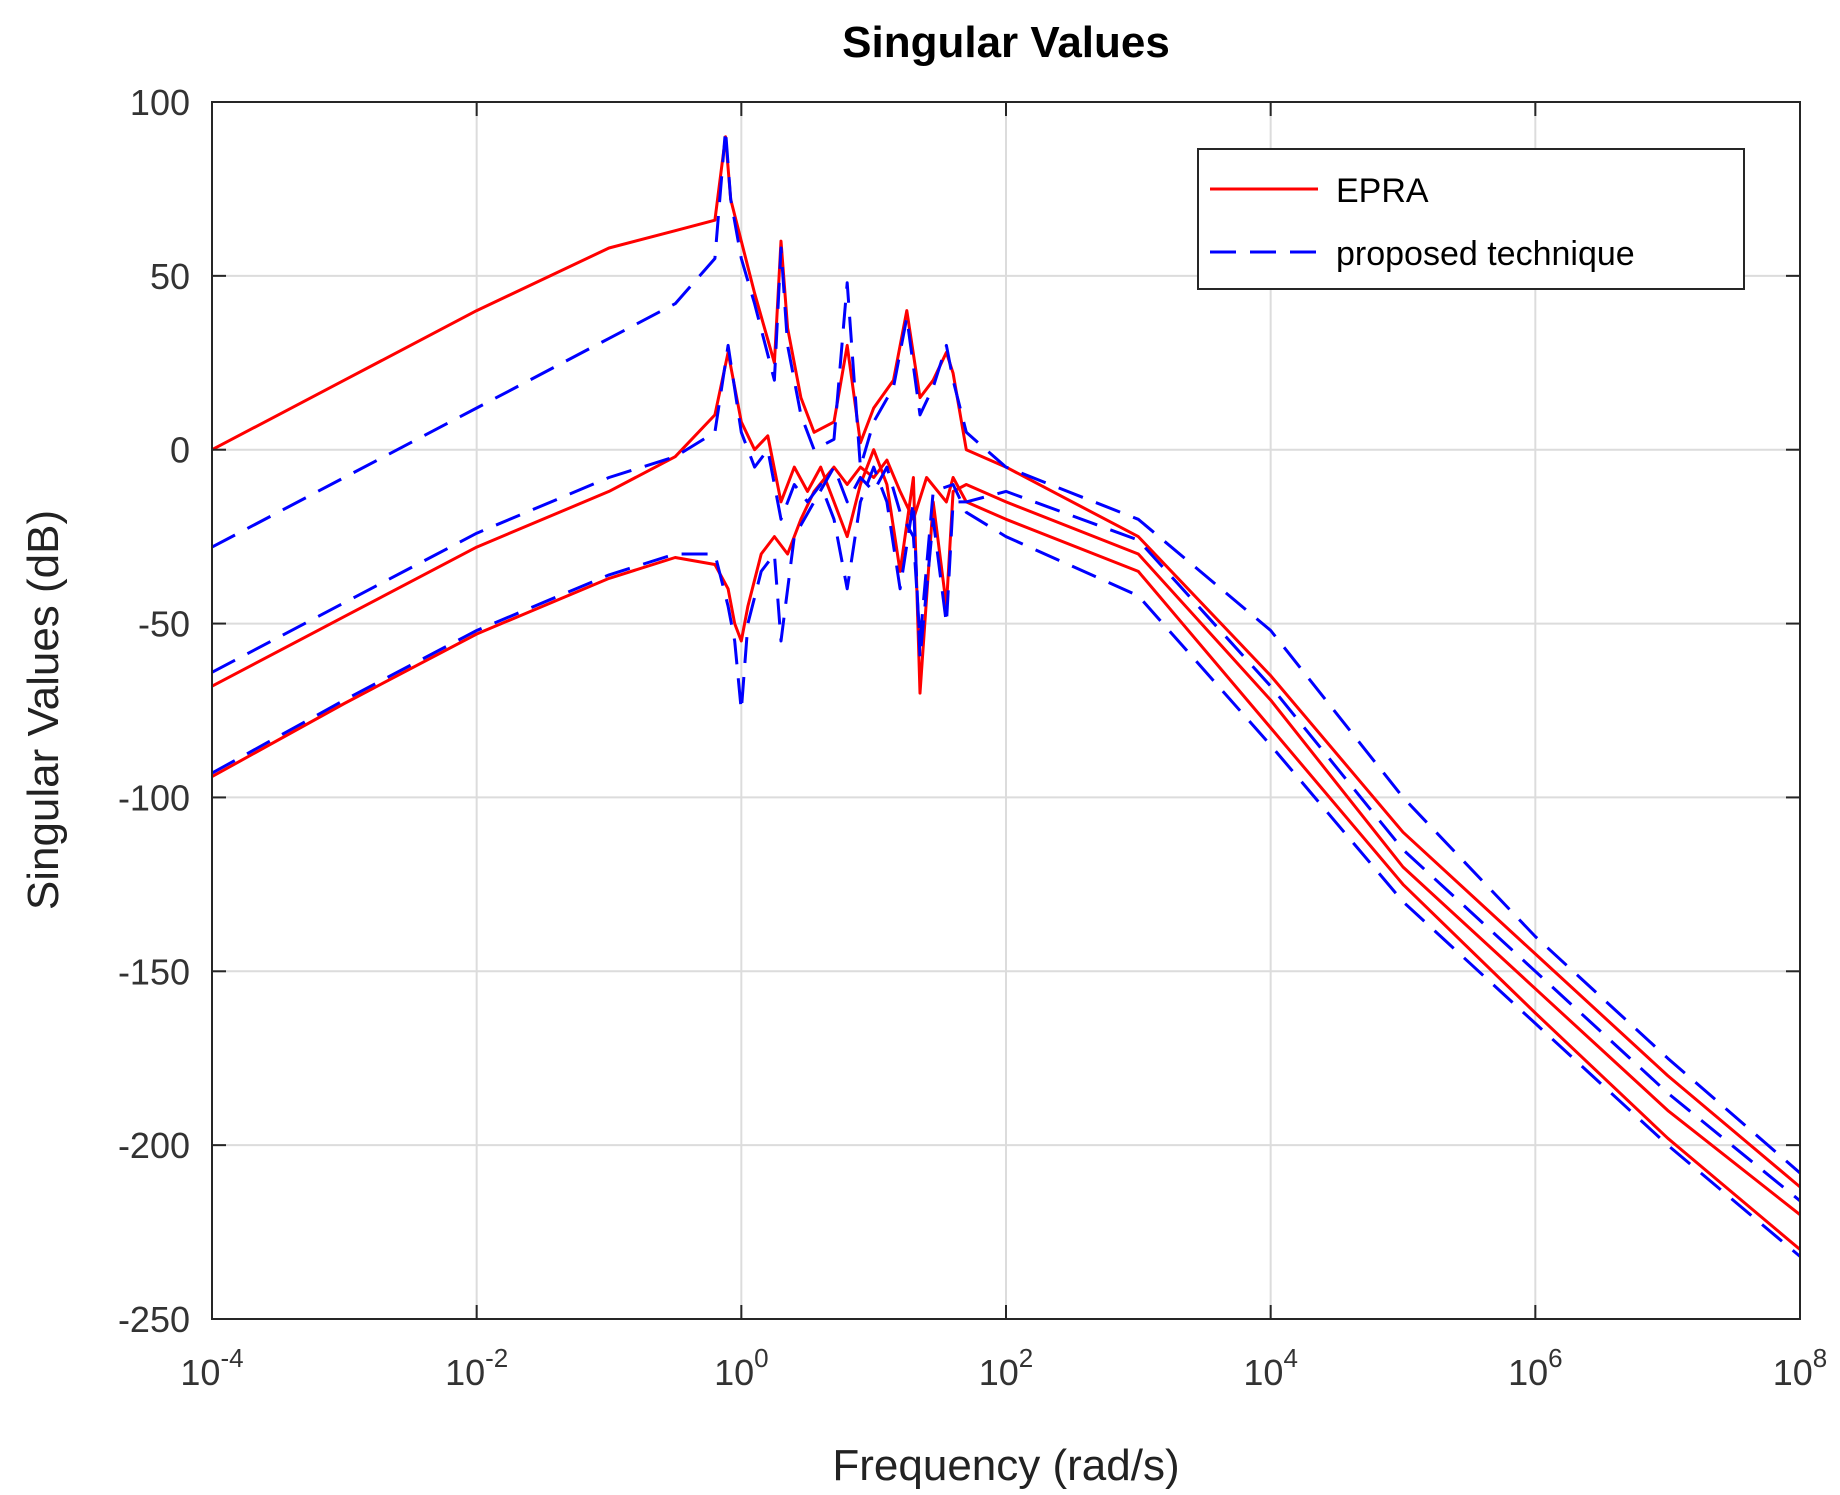 The image size is (1840, 1495). Describe the element at coordinates (1800, 1368) in the screenshot. I see `x-tick-label: 10⁸` at that location.